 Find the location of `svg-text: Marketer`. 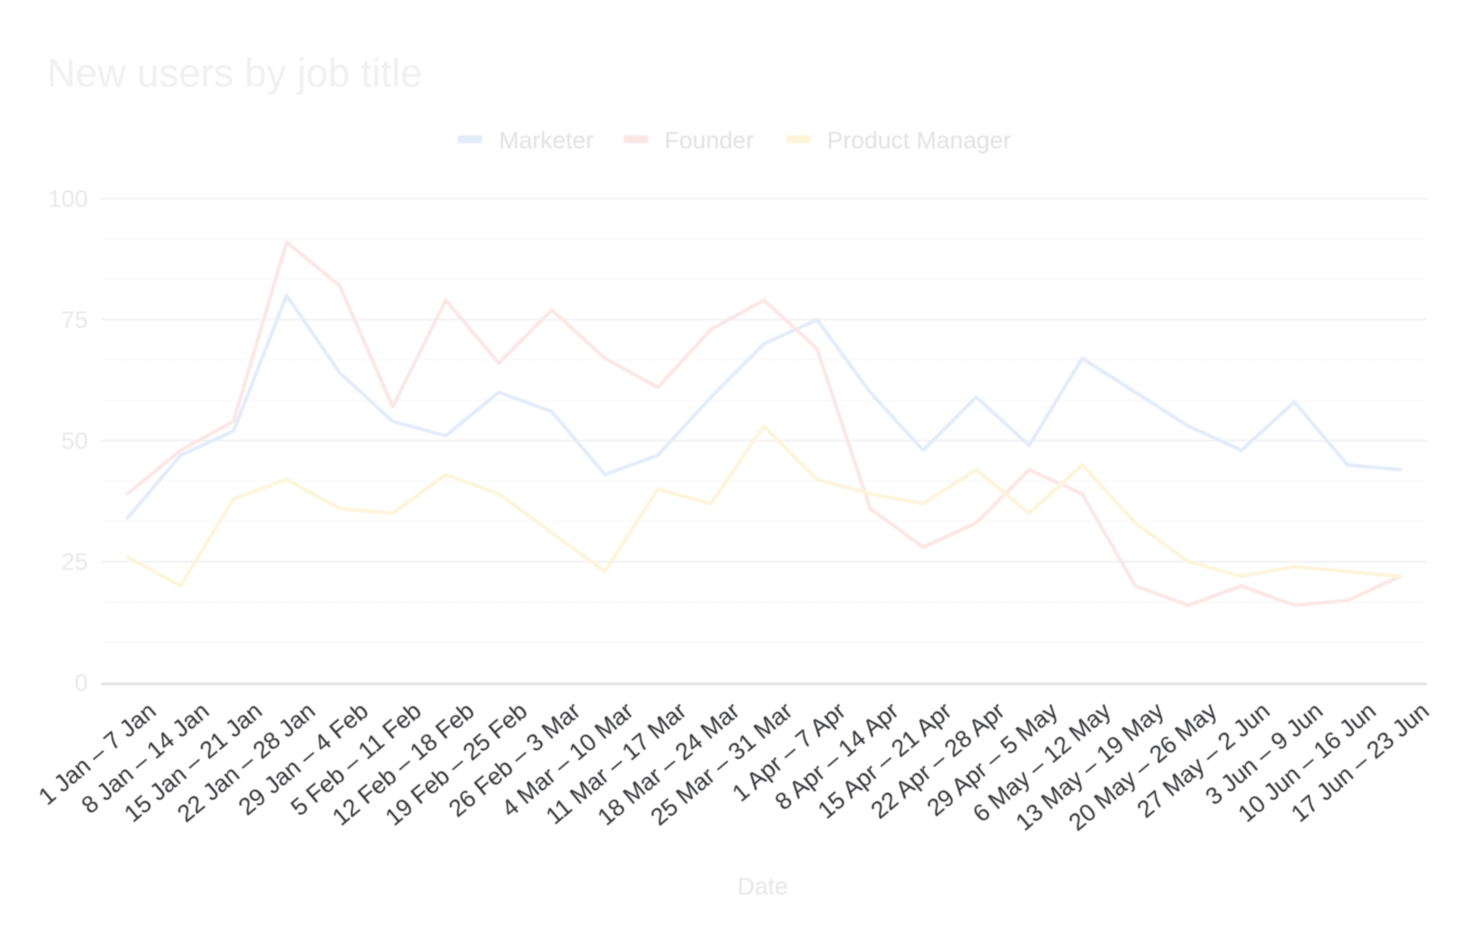

svg-text: Marketer is located at coordinates (546, 141).